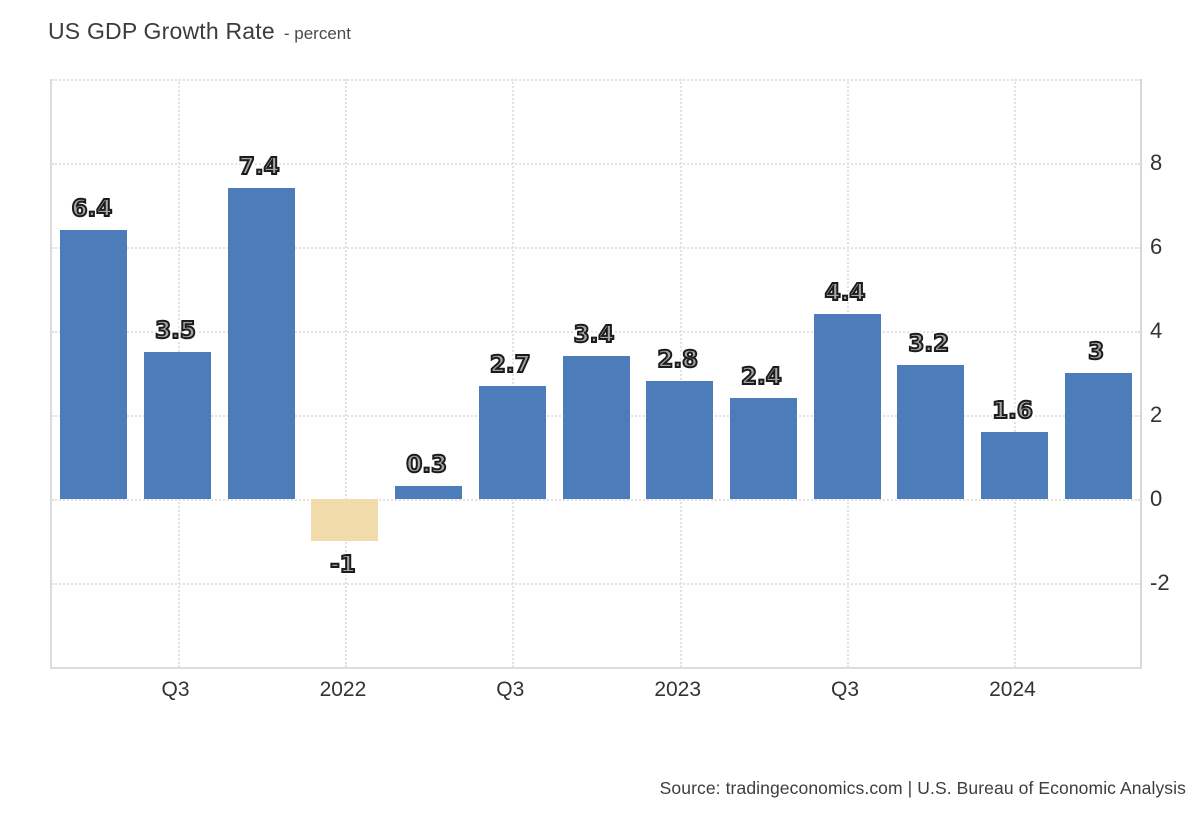 This screenshot has height=820, width=1200. Describe the element at coordinates (175, 331) in the screenshot. I see `bar-value-label: 3.5` at that location.